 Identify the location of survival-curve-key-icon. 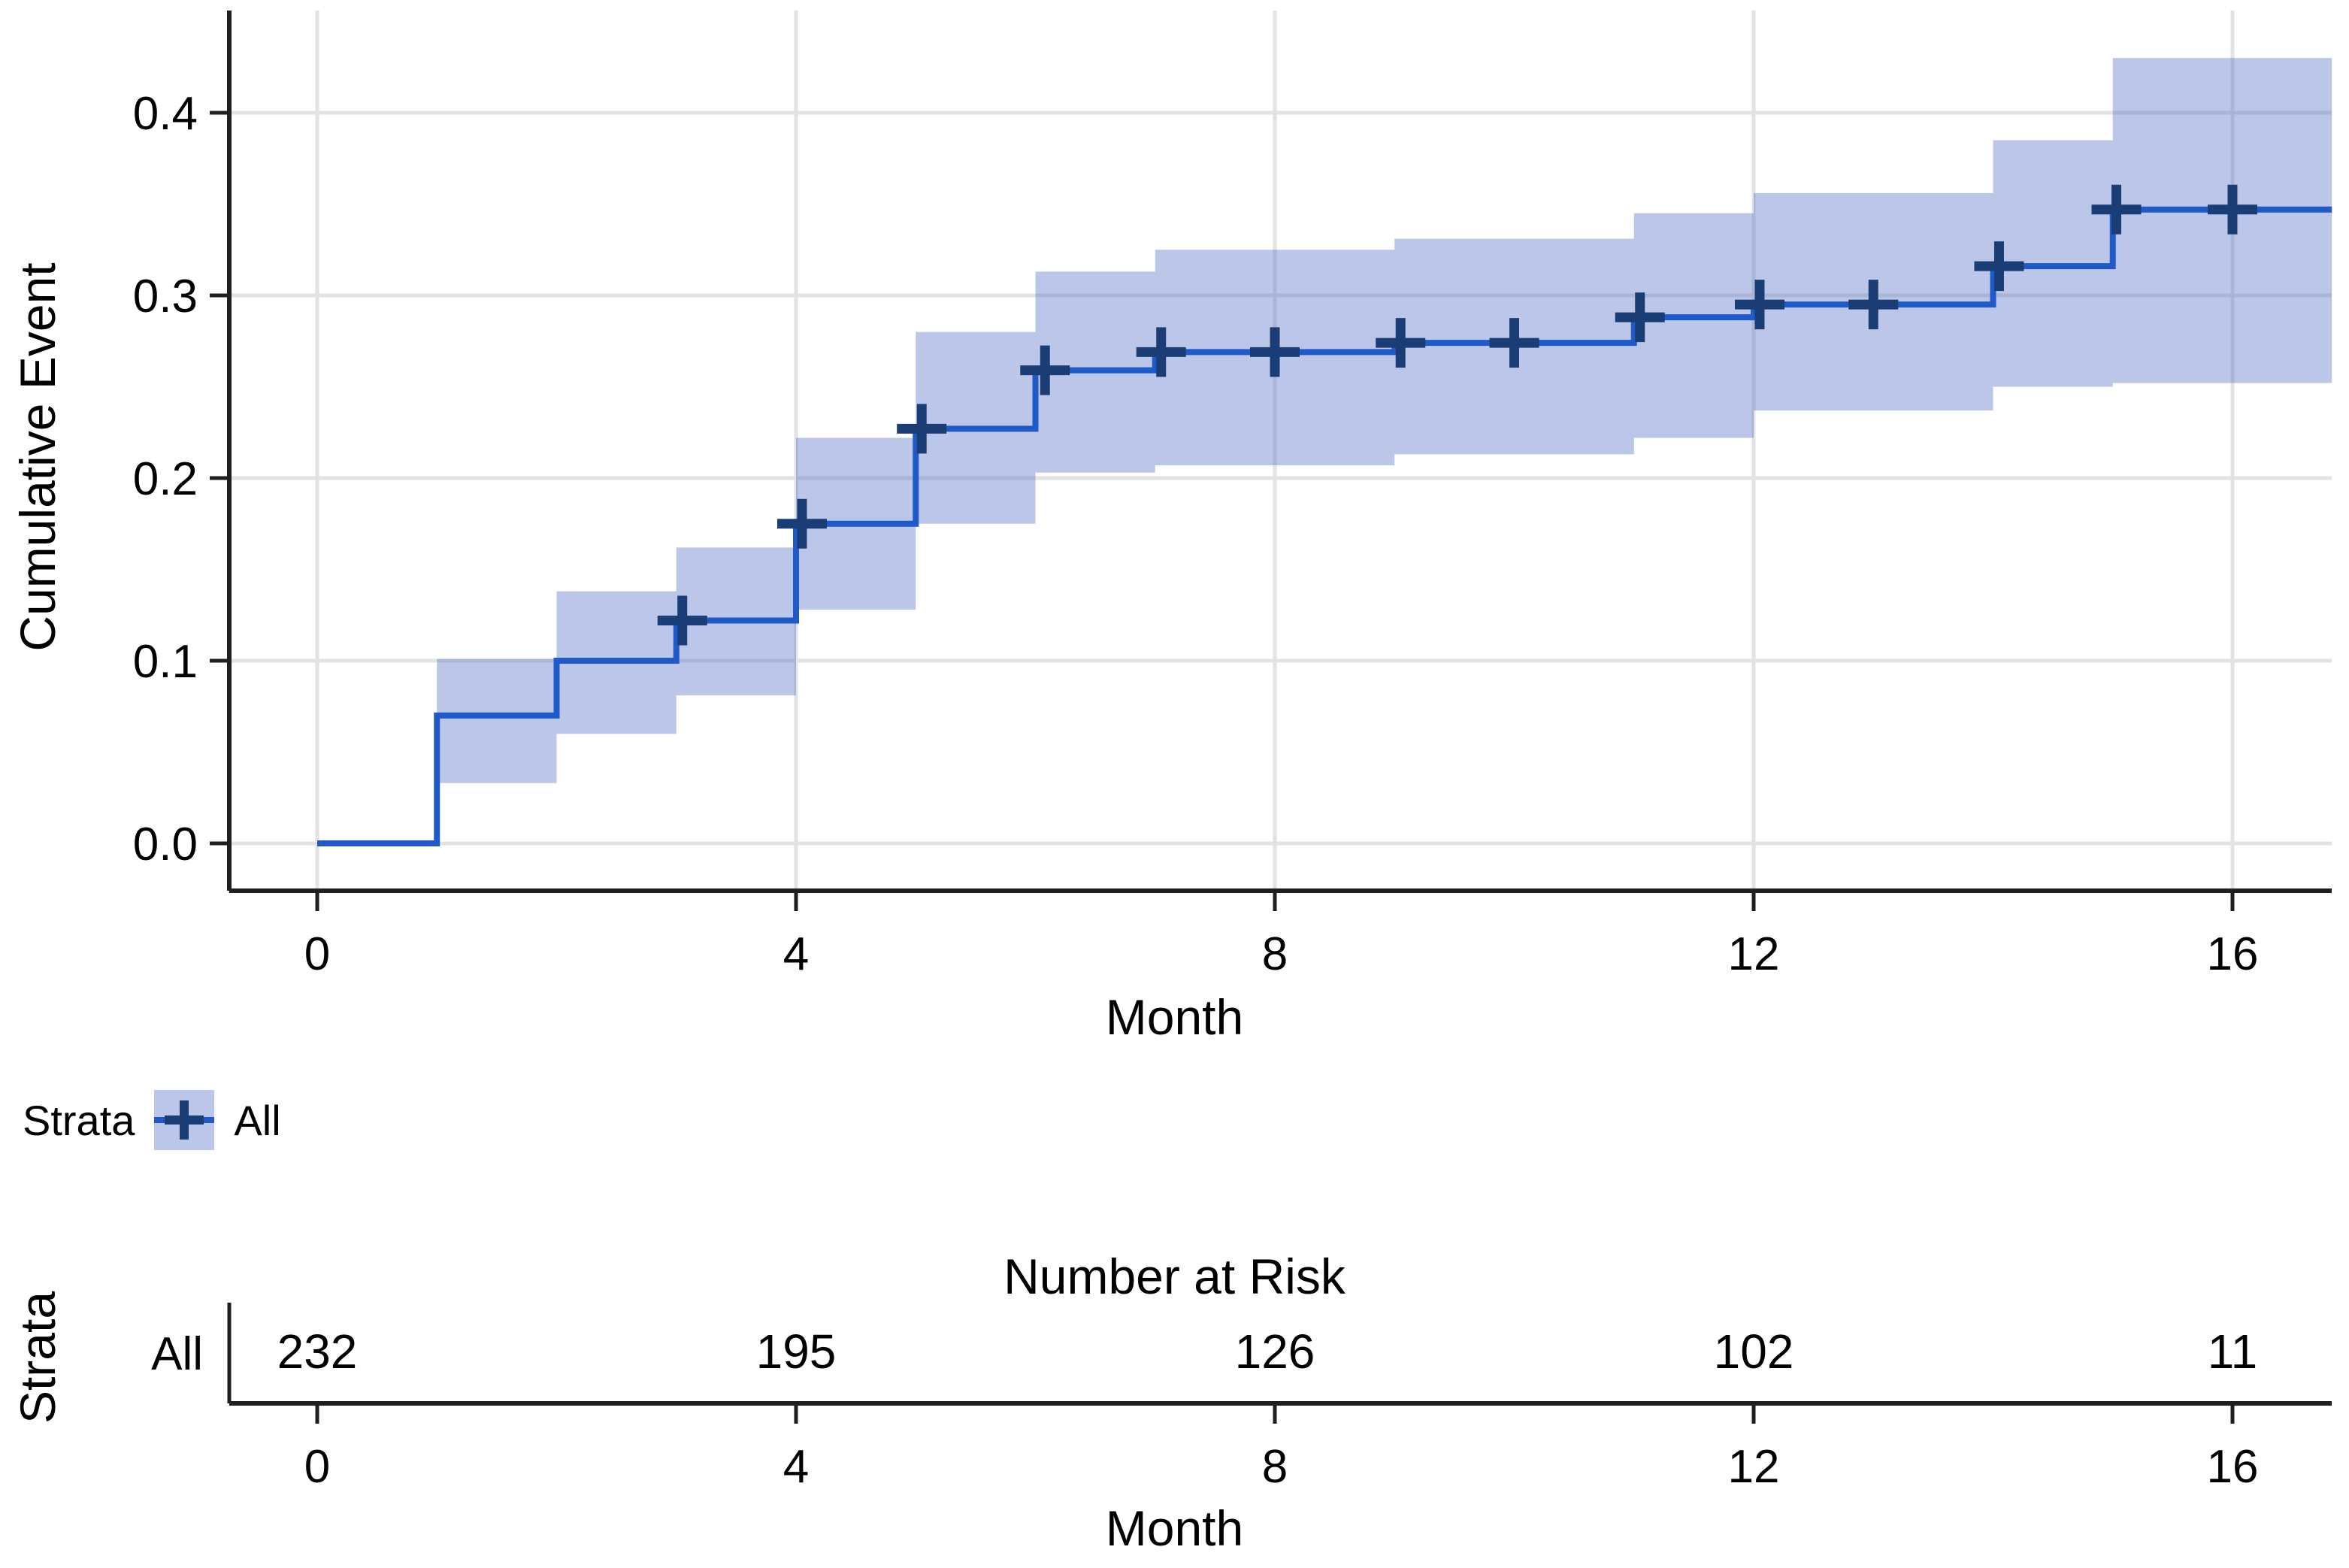
(184, 1120).